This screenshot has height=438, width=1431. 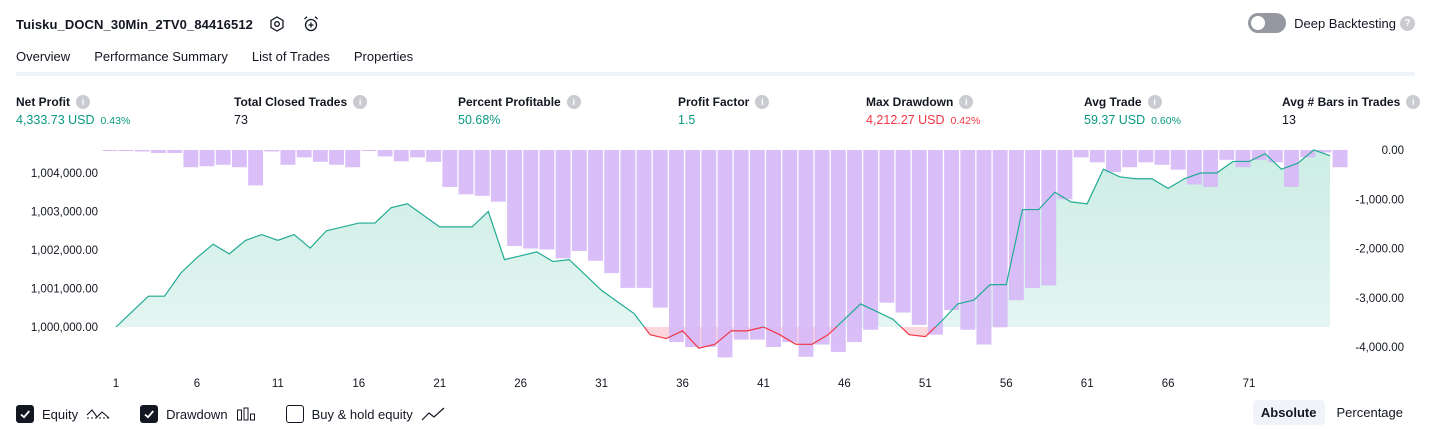 I want to click on metric-label: Net Profit, so click(x=43, y=102).